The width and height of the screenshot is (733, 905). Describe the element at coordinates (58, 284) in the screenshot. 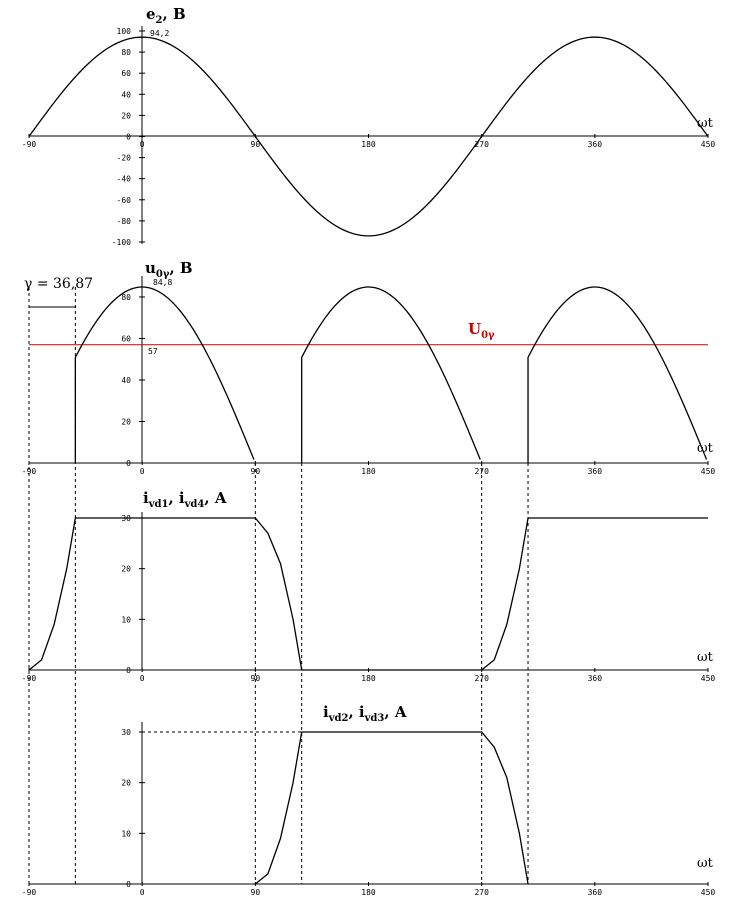

I see `gamma-annotation: γ = 36,87` at that location.